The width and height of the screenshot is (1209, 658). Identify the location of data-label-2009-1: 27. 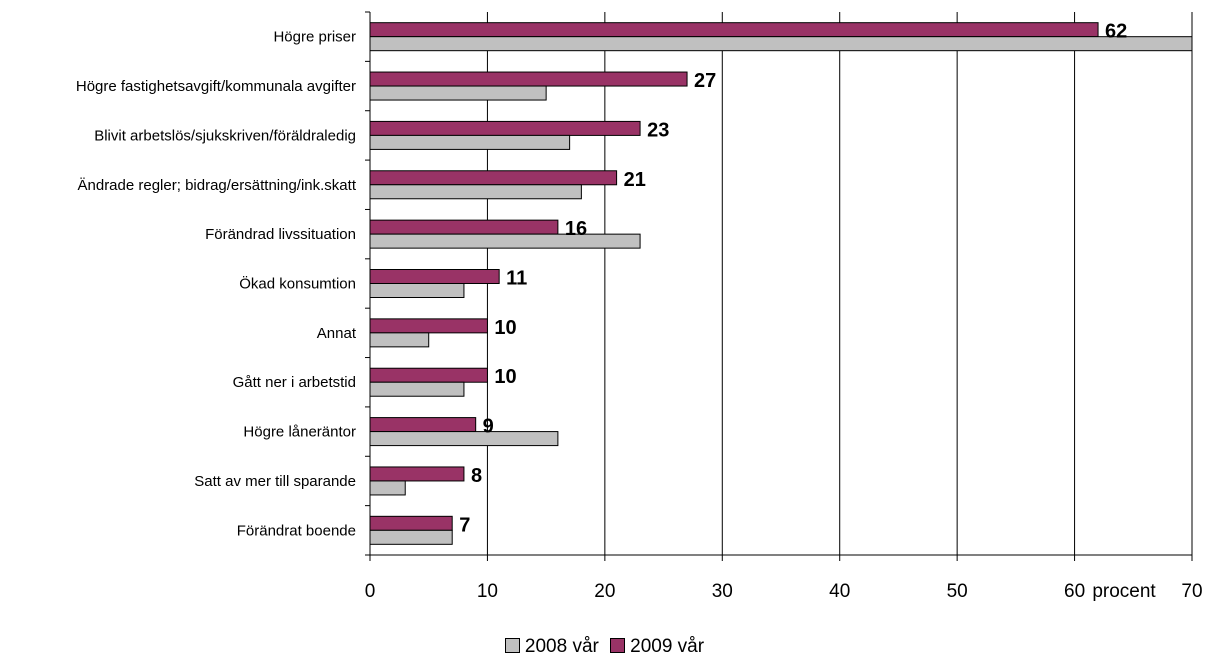
(705, 81).